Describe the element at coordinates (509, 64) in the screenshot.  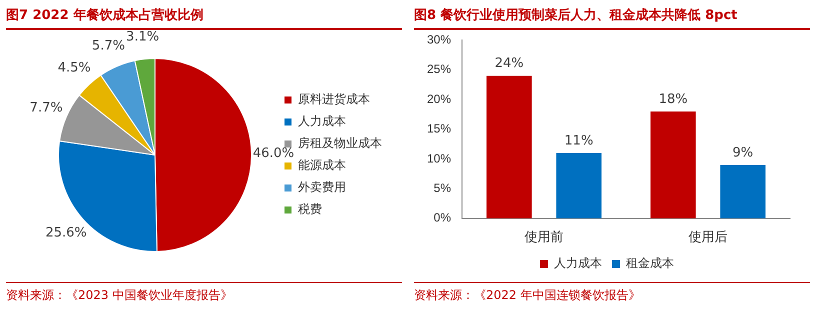
I see `data-label: 24%` at that location.